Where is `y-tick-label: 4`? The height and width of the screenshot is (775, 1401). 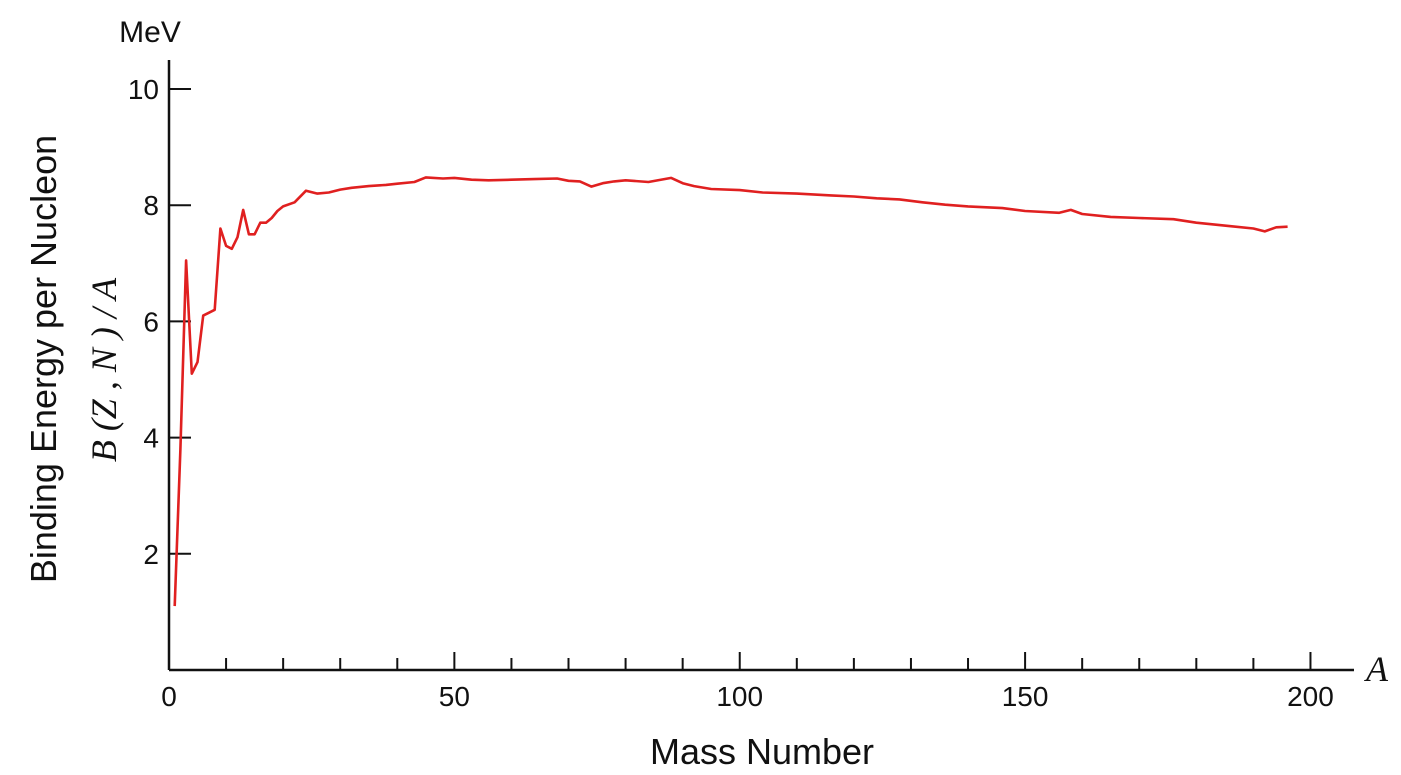
y-tick-label: 4 is located at coordinates (151, 438).